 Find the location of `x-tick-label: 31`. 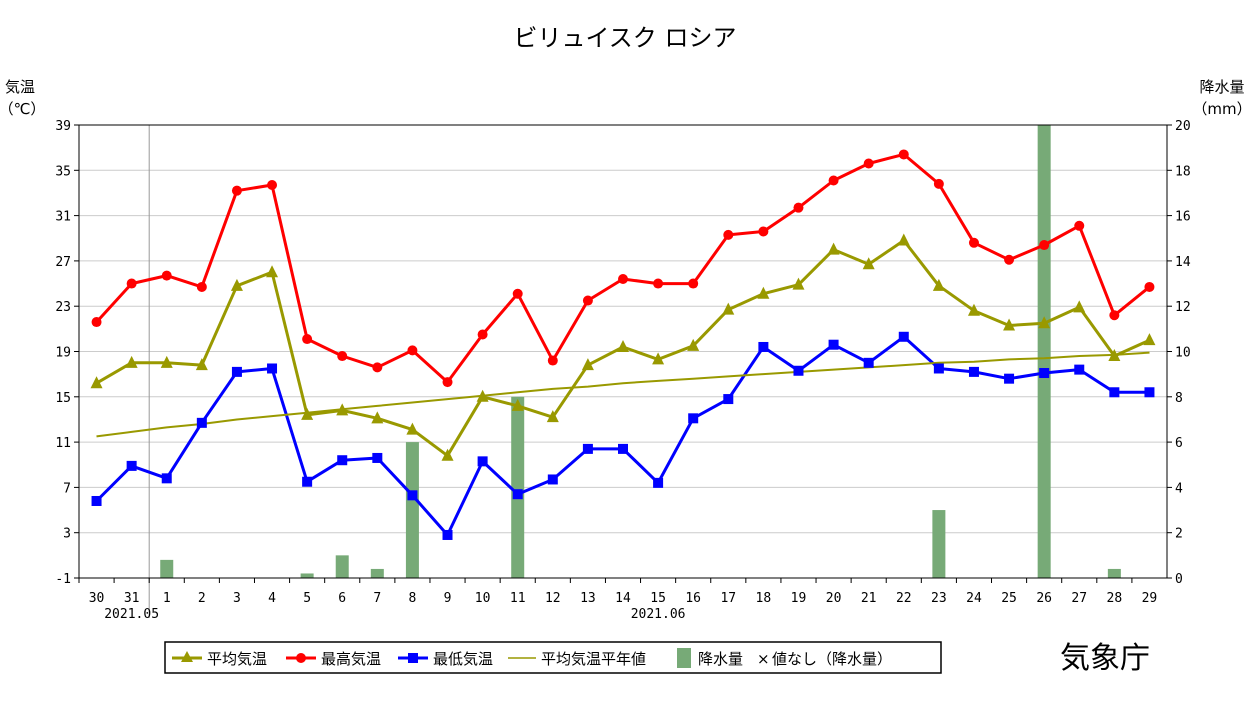

x-tick-label: 31 is located at coordinates (132, 598).